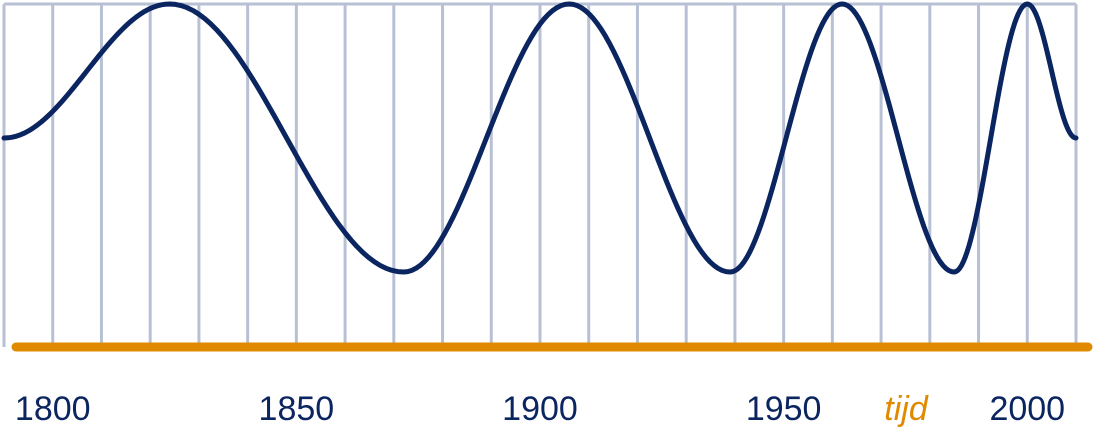 This screenshot has height=430, width=1093. What do you see at coordinates (906, 409) in the screenshot?
I see `x-axis-title: tijd` at bounding box center [906, 409].